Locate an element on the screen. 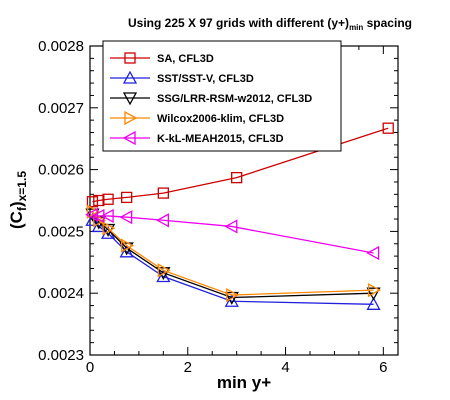 This screenshot has width=450, height=400. legend-box is located at coordinates (222, 96).